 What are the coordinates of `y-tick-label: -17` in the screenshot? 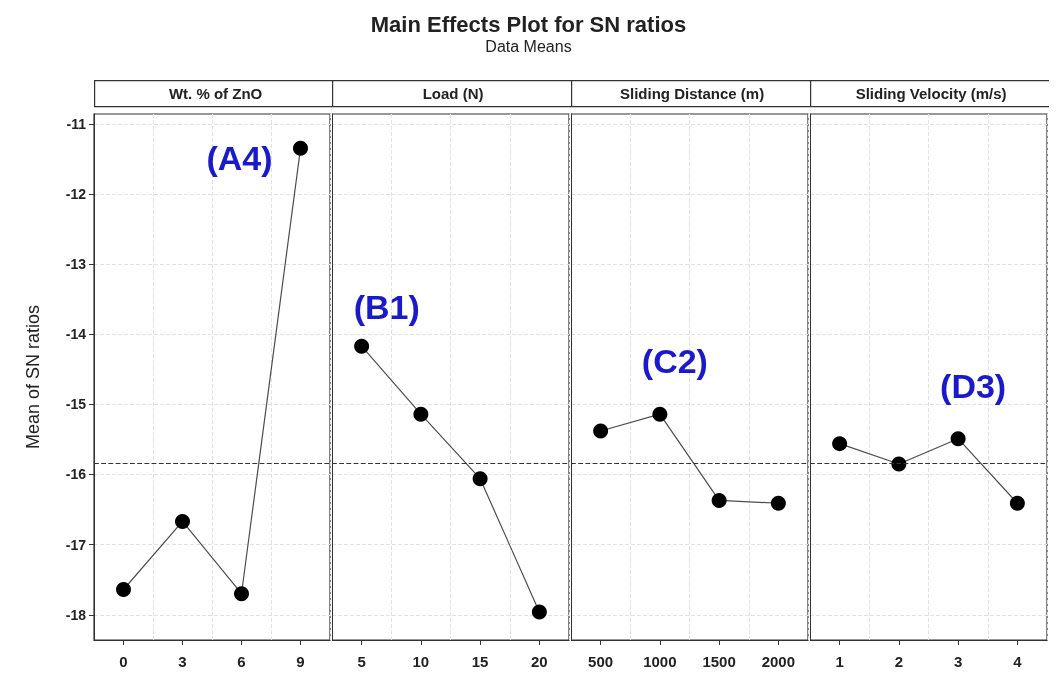 It's located at (76, 544).